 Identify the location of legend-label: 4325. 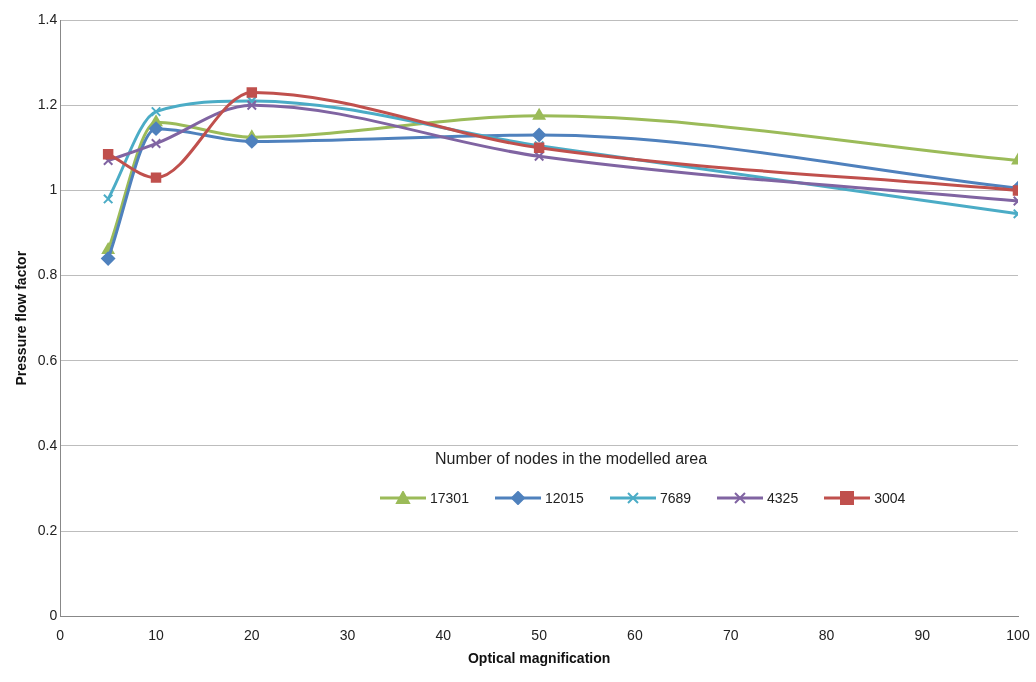
(783, 498).